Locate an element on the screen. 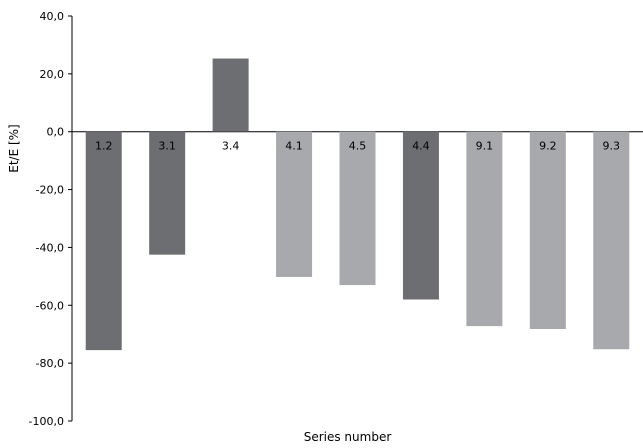 This screenshot has width=643, height=448. y-tick-label: -60,0 is located at coordinates (50, 305).